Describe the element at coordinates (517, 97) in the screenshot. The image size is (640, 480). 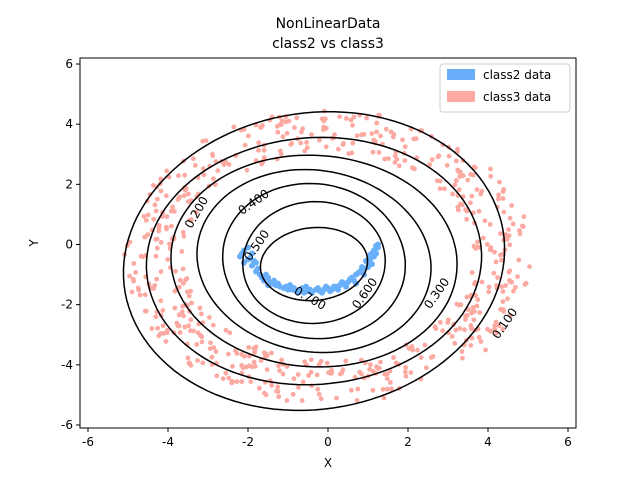
I see `legend-label-class3: class3 data` at that location.